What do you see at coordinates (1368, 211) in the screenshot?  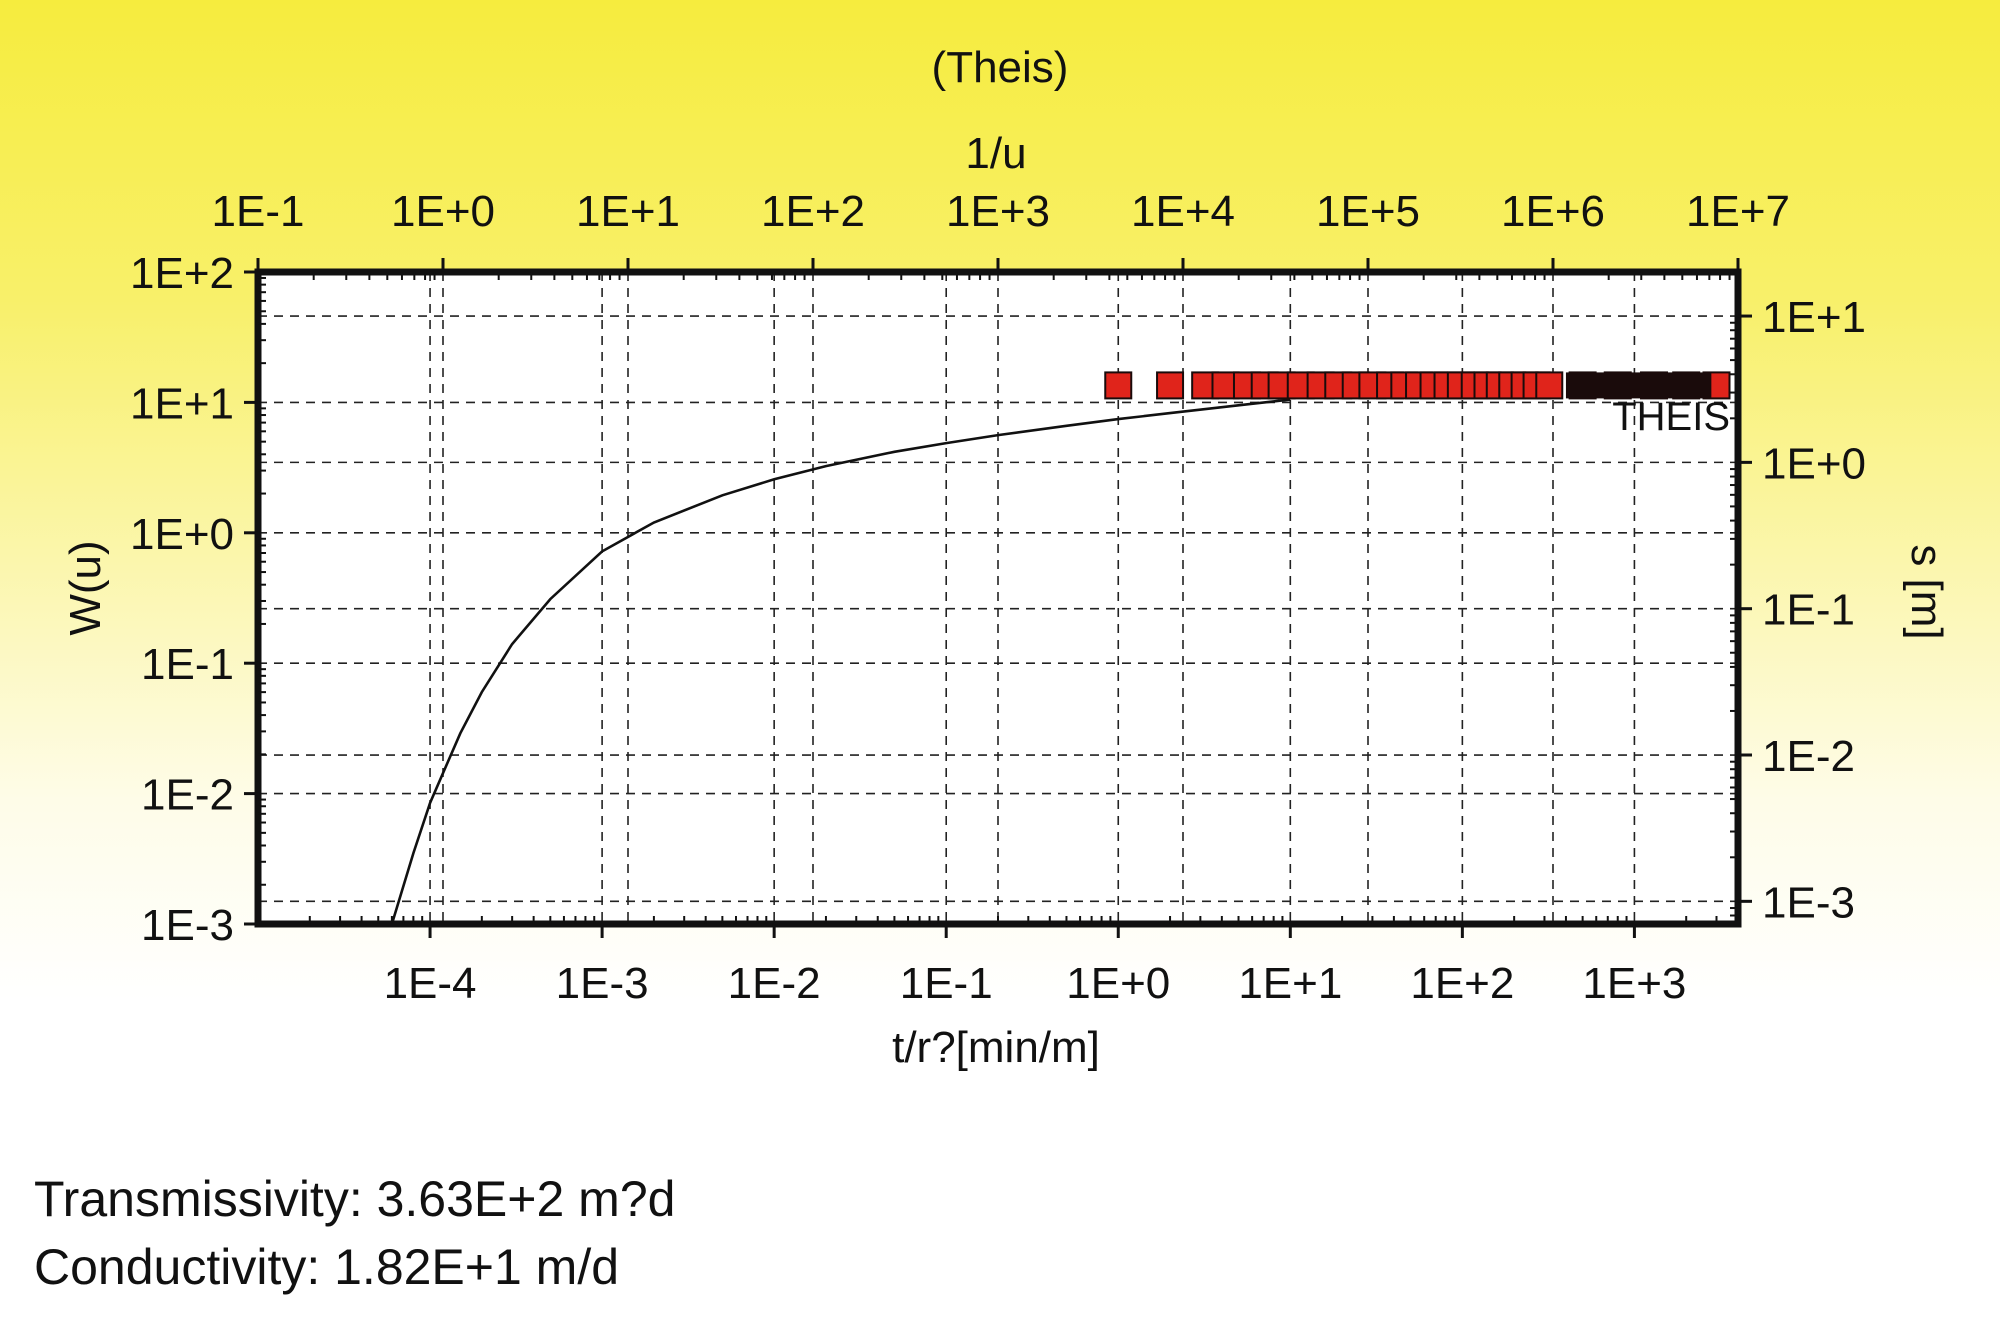 I see `x-top-tick-label: 1E+5` at bounding box center [1368, 211].